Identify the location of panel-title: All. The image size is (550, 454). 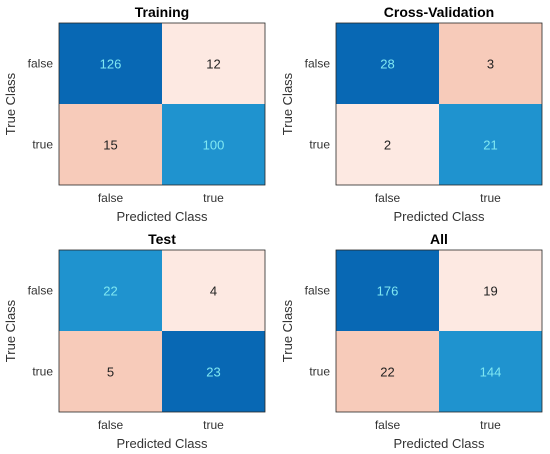
(439, 239).